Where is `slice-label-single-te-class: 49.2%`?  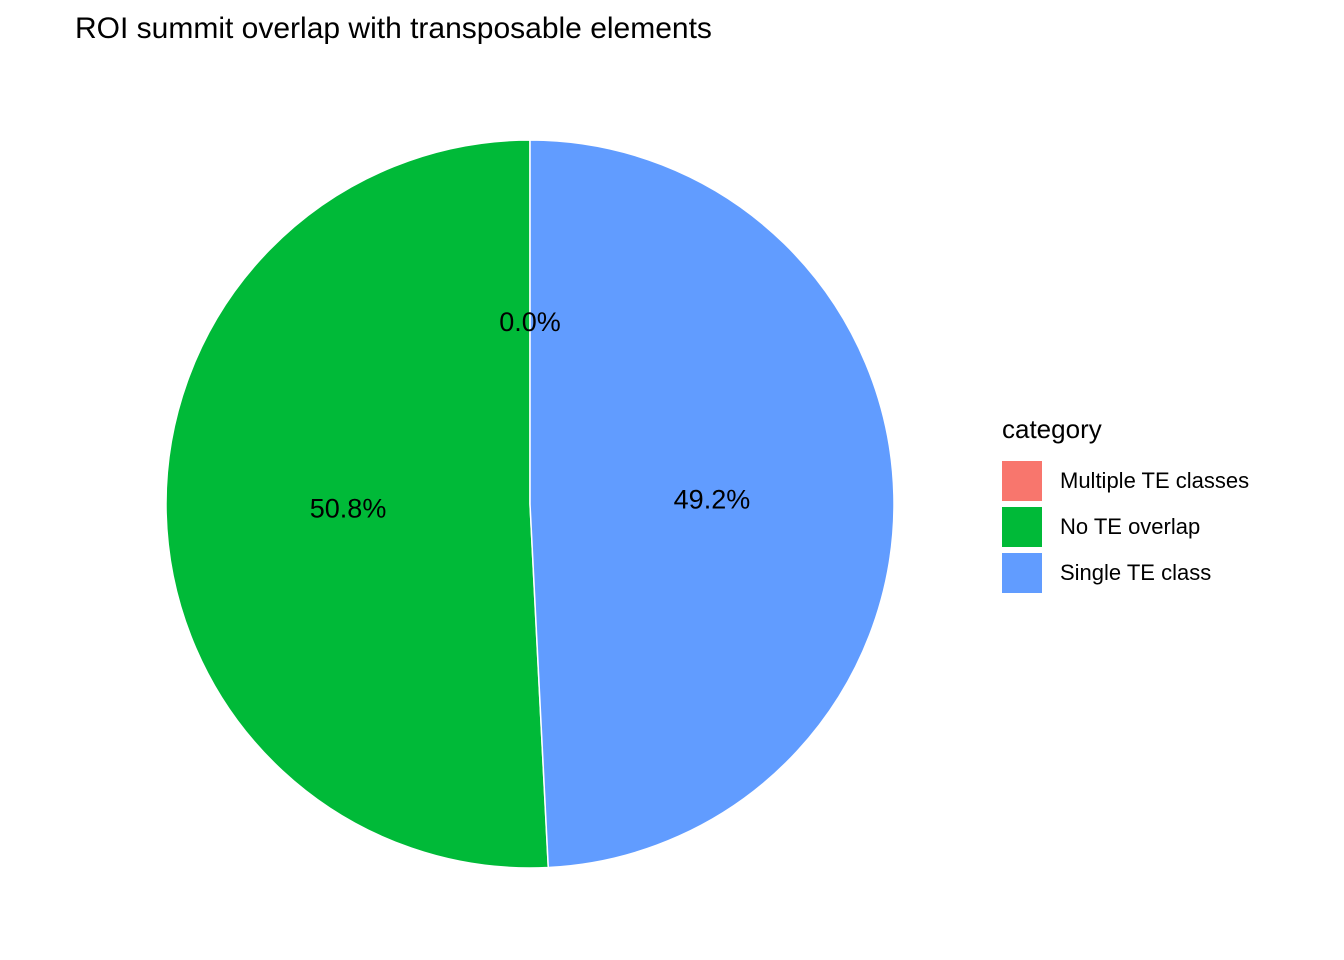 slice-label-single-te-class: 49.2% is located at coordinates (712, 499).